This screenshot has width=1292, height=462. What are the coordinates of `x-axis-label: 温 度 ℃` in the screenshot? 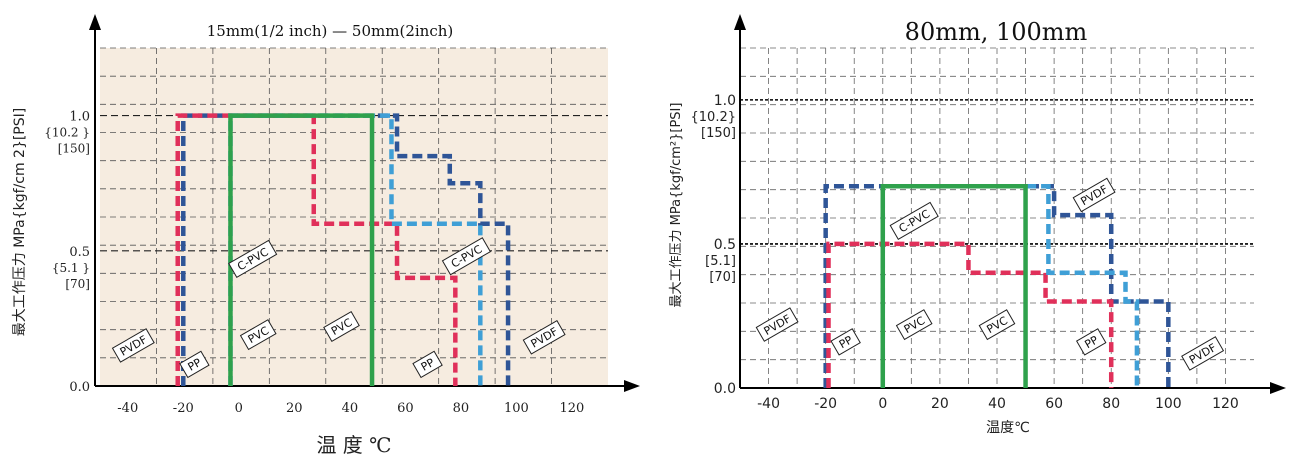 It's located at (353, 445).